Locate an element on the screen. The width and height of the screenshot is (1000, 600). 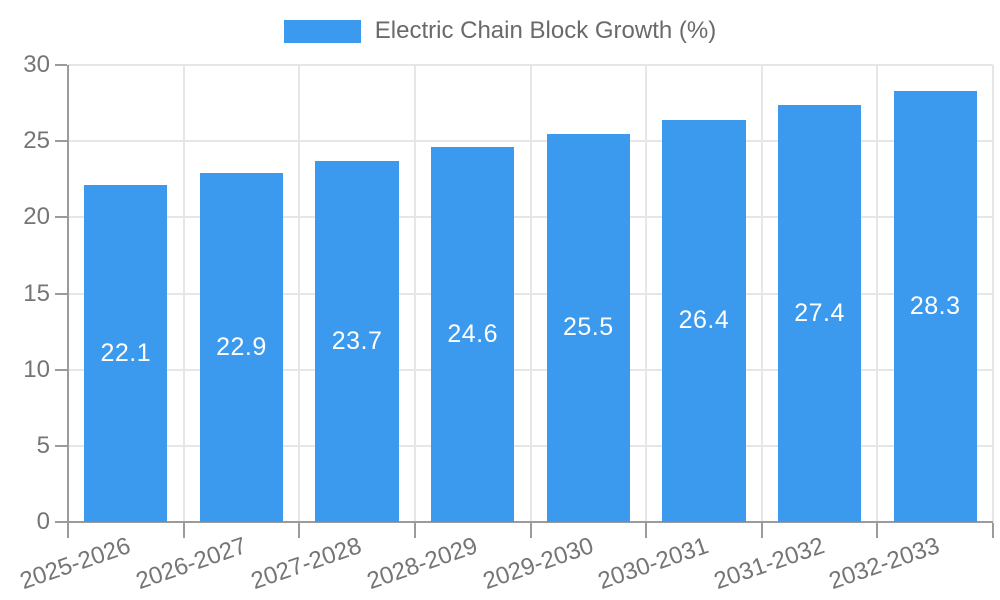
bar: 25.5 is located at coordinates (588, 327).